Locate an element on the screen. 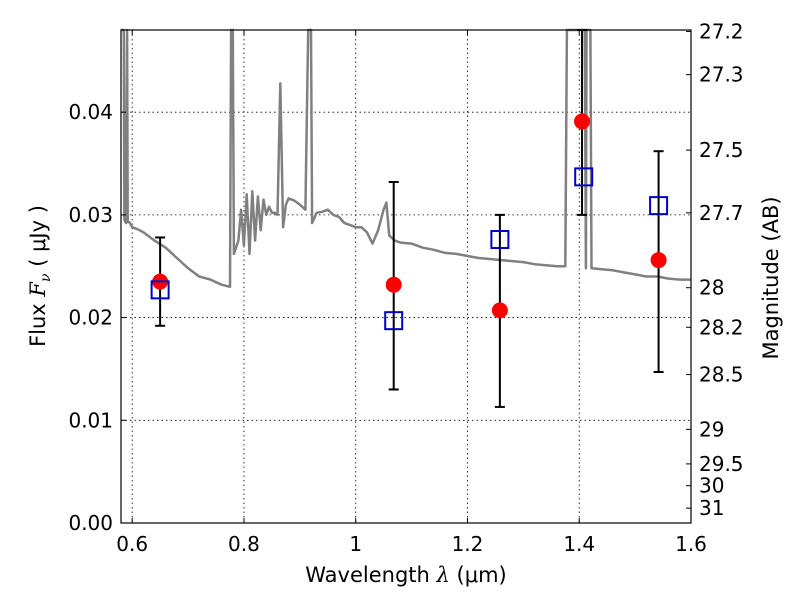 The image size is (800, 600). mag-tick-label: 29 is located at coordinates (711, 429).